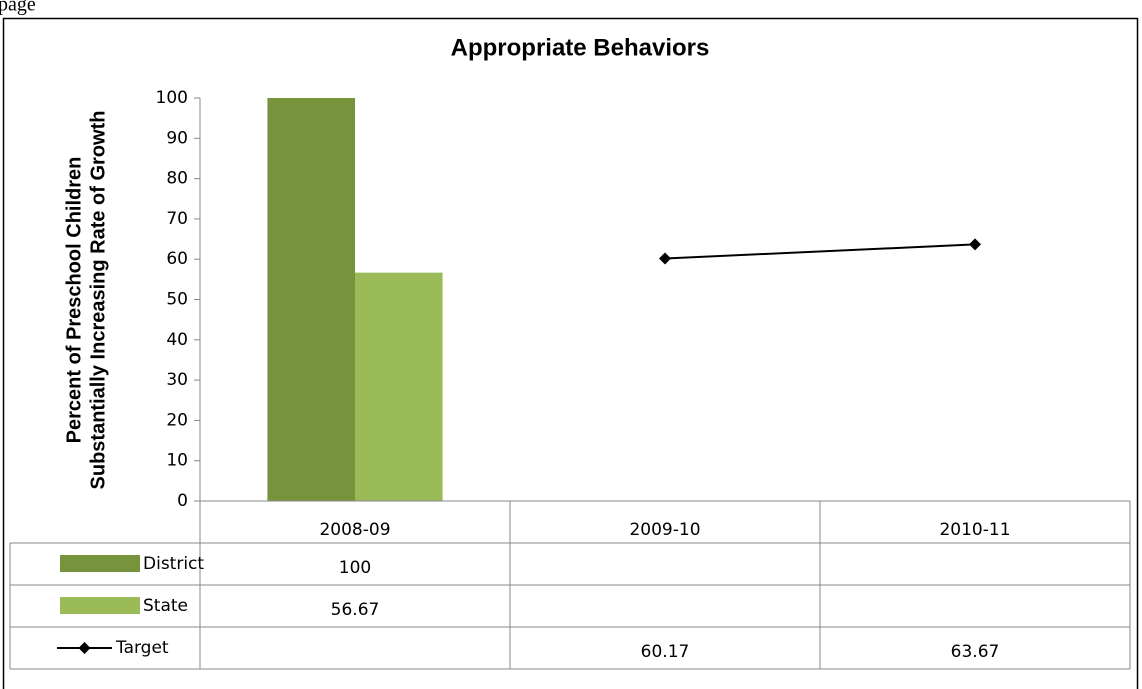 The image size is (1142, 689). Describe the element at coordinates (18, 8) in the screenshot. I see `page-header-text: page` at that location.